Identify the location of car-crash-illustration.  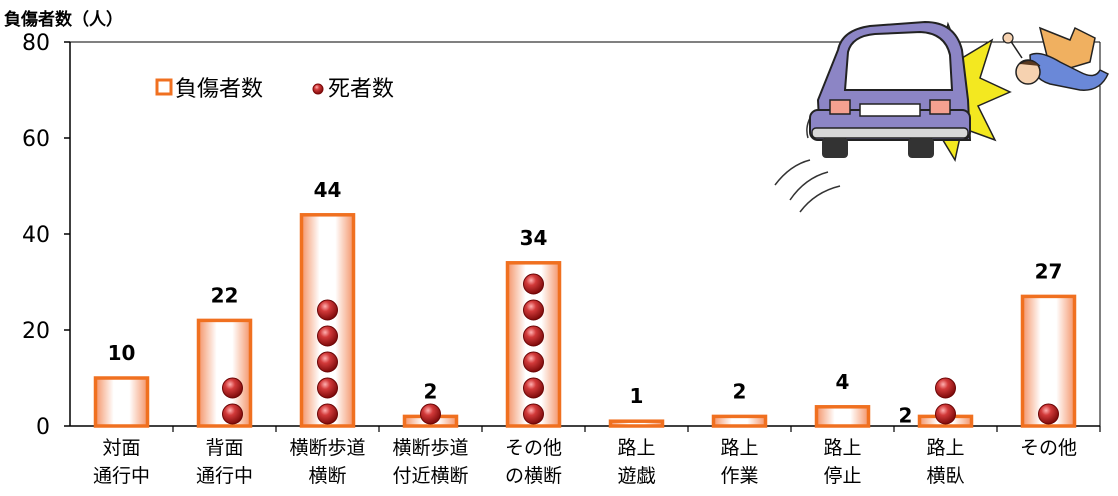
(941, 116).